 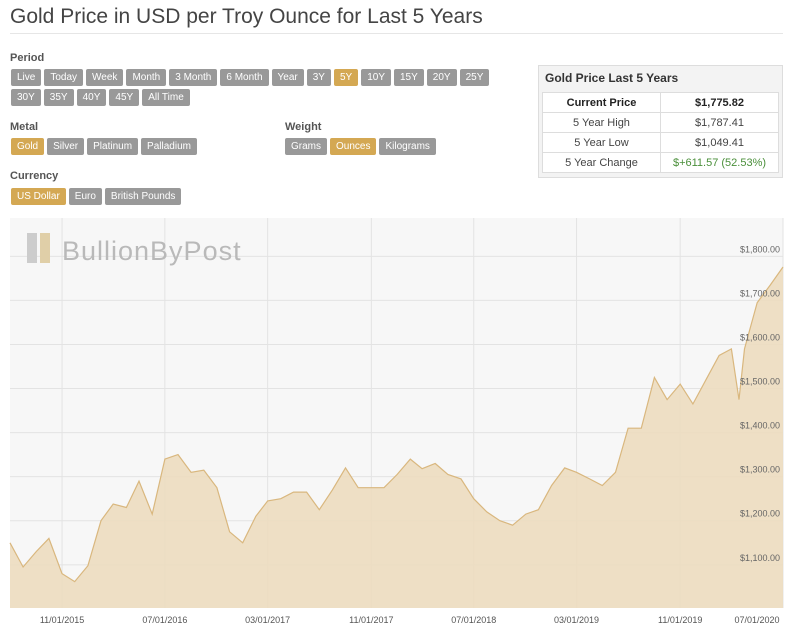 I want to click on period-button: 40Y, so click(x=91, y=97).